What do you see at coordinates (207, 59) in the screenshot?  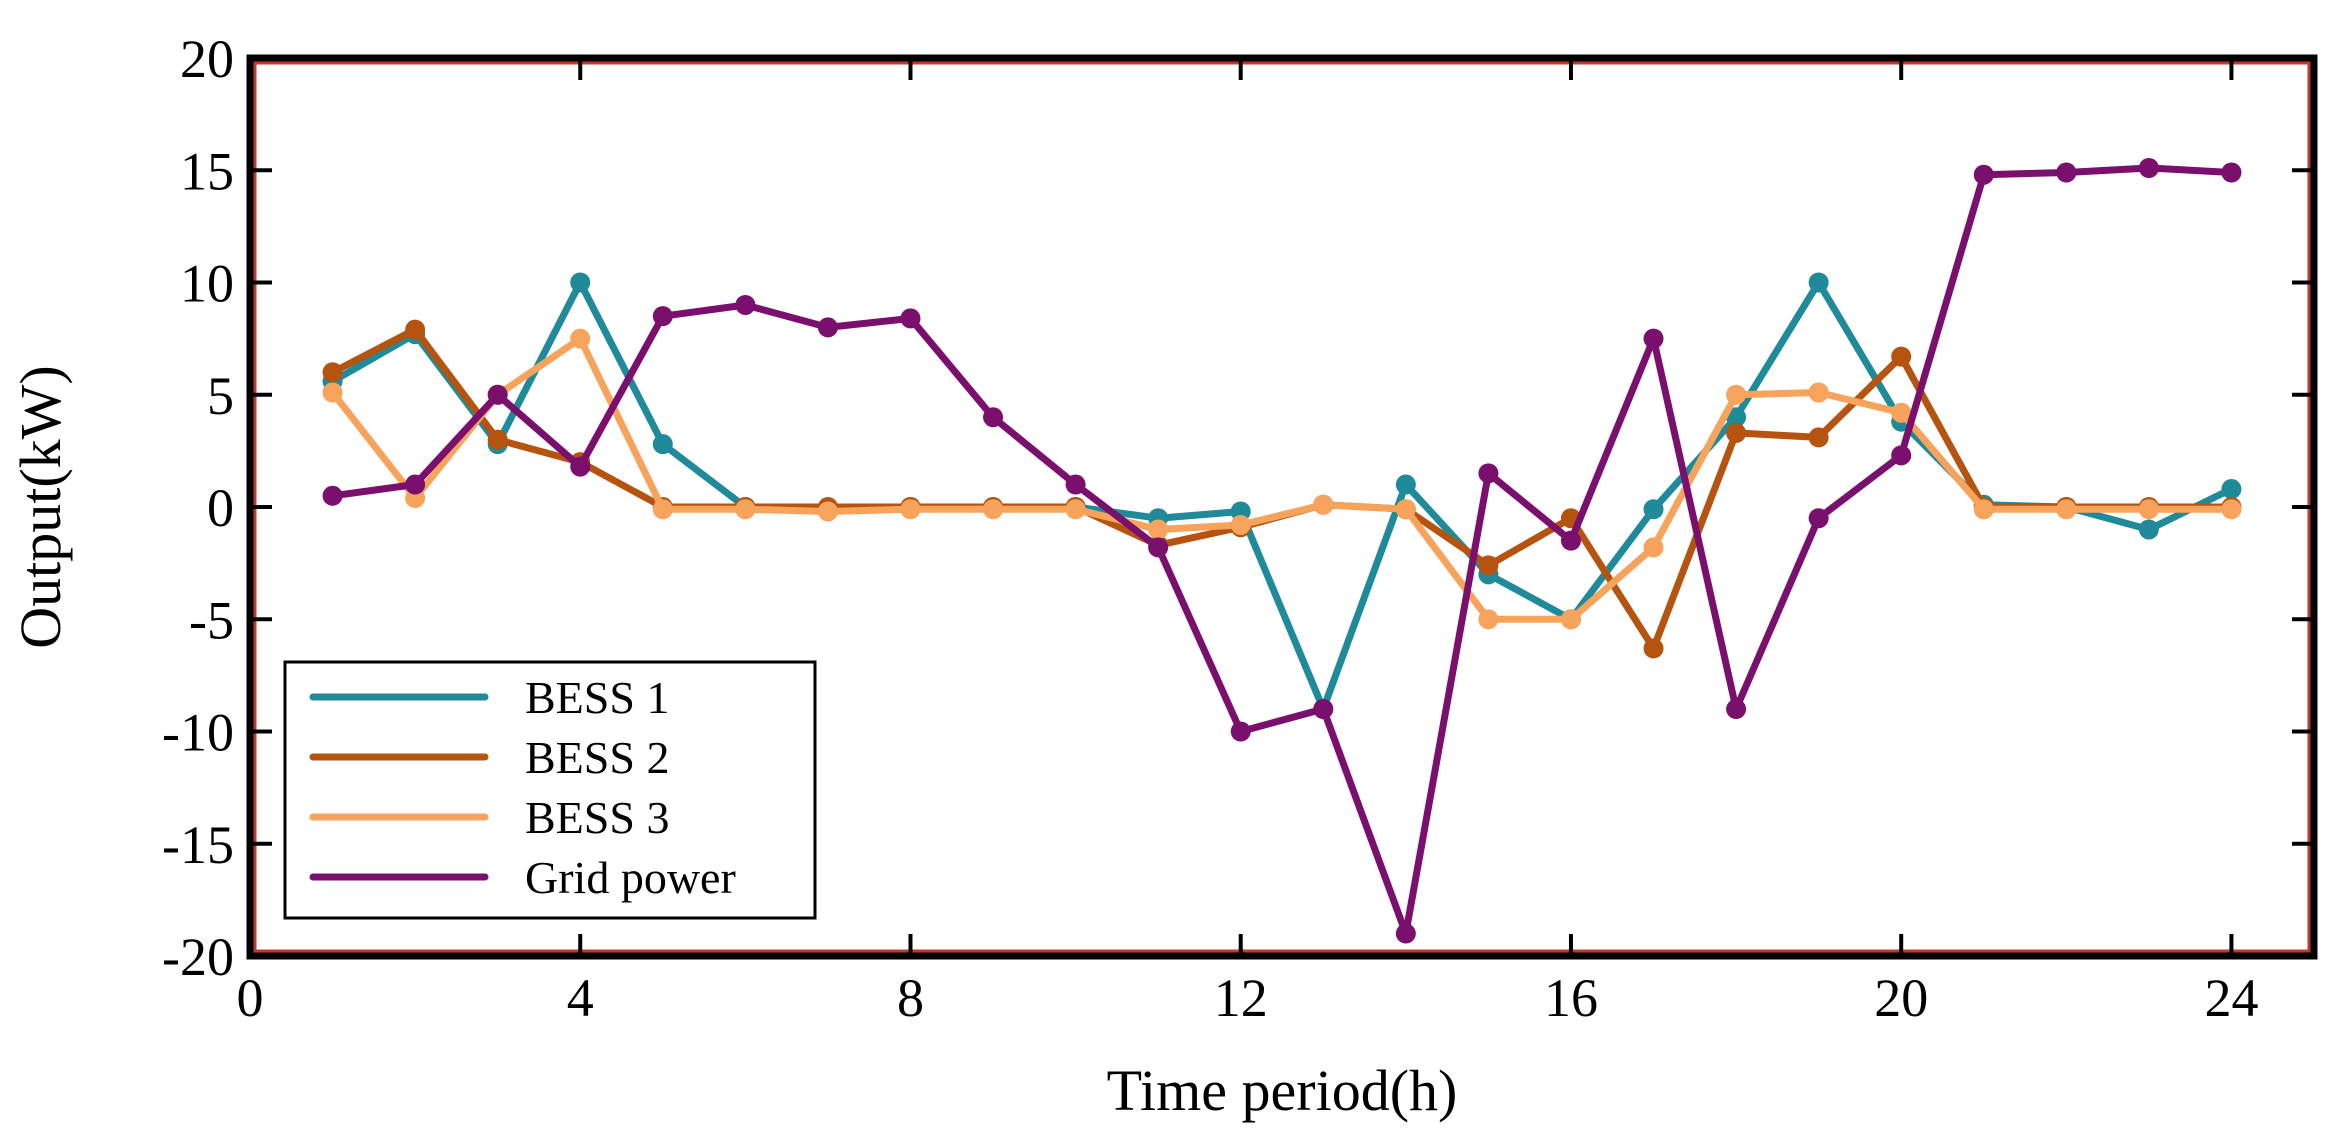 I see `y-tick-label: 20` at bounding box center [207, 59].